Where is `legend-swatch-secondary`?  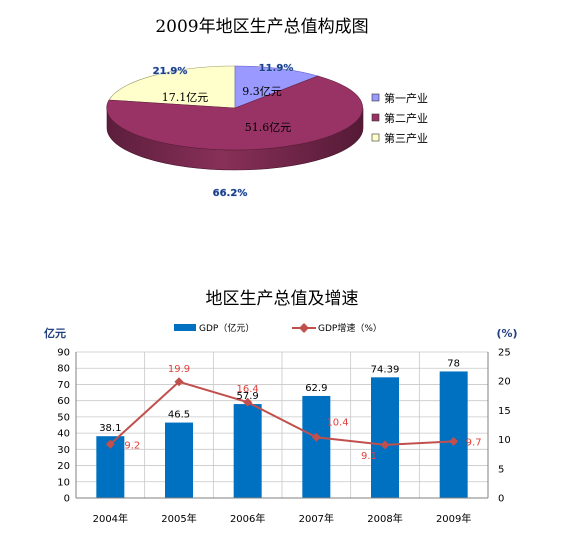 legend-swatch-secondary is located at coordinates (375, 117).